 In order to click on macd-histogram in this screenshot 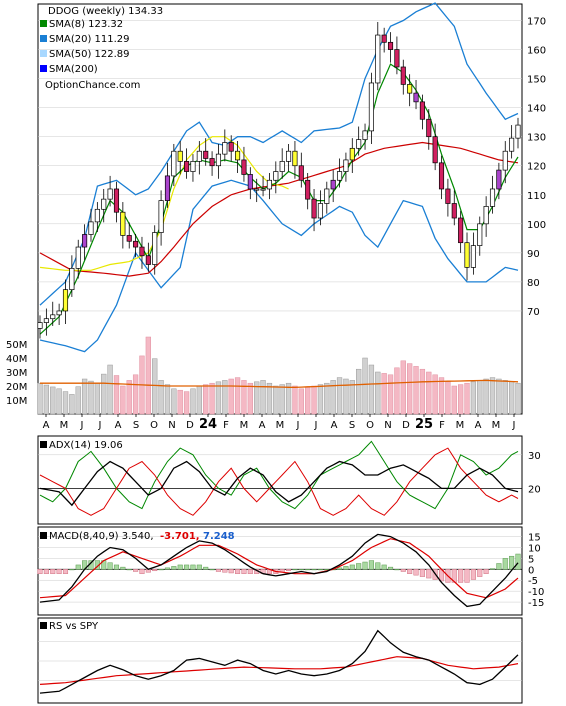, I will do `click(279, 568)`.